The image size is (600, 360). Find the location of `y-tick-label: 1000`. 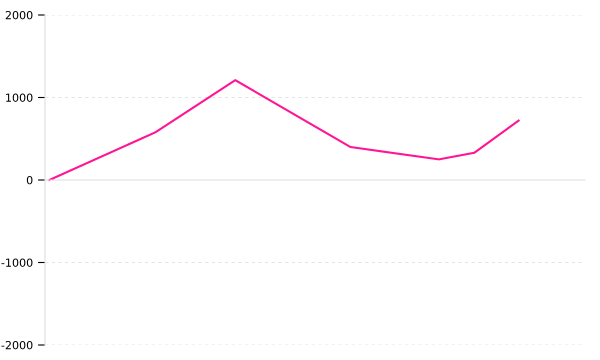

y-tick-label: 1000 is located at coordinates (19, 97).